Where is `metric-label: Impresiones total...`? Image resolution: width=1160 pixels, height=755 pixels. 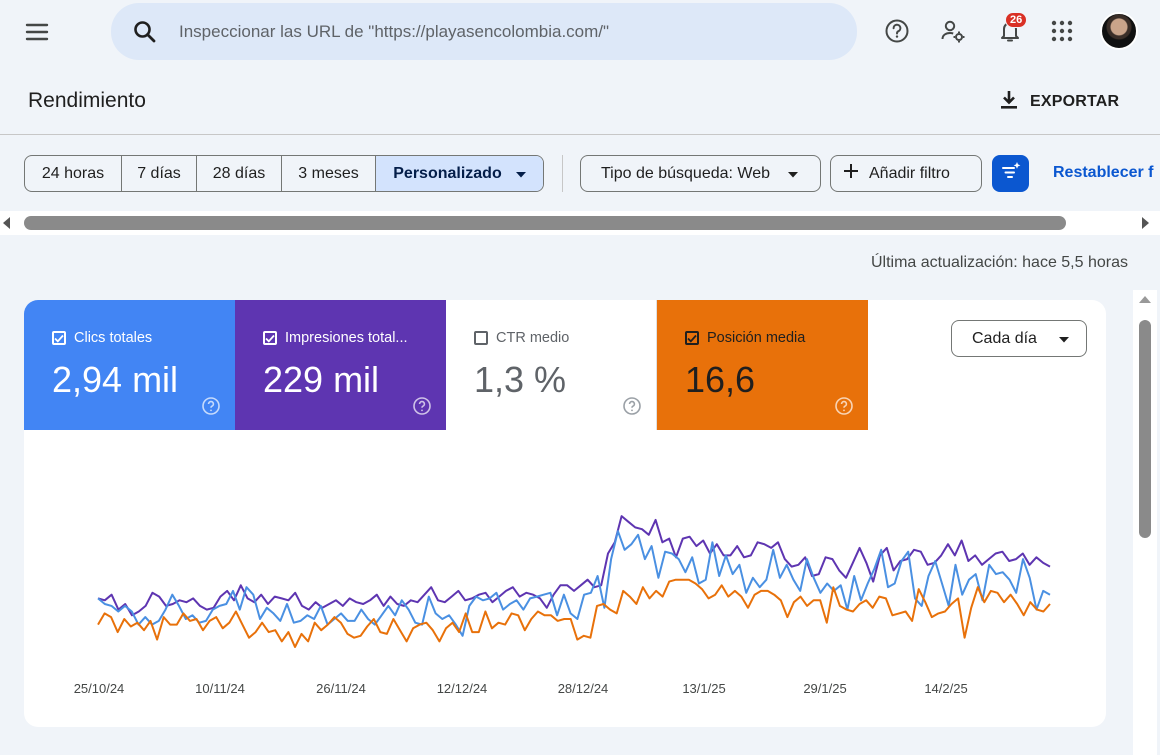 metric-label: Impresiones total... is located at coordinates (335, 338).